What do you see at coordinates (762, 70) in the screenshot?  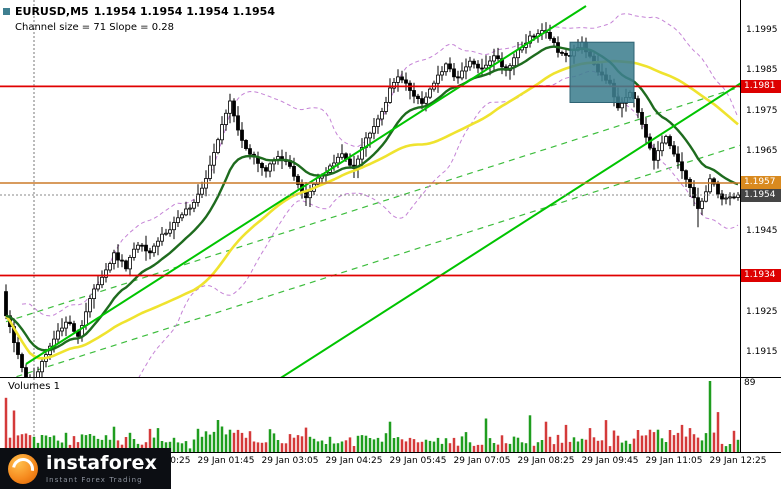 I see `price-tick: 1.1985` at bounding box center [762, 70].